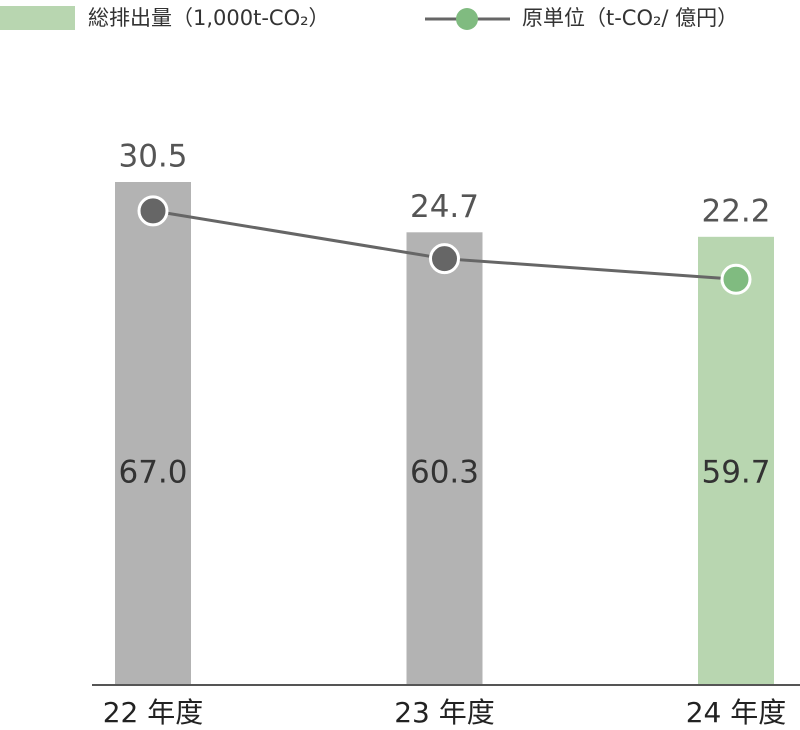 This screenshot has width=800, height=730. I want to click on x-tick-label: 23 年度, so click(444, 712).